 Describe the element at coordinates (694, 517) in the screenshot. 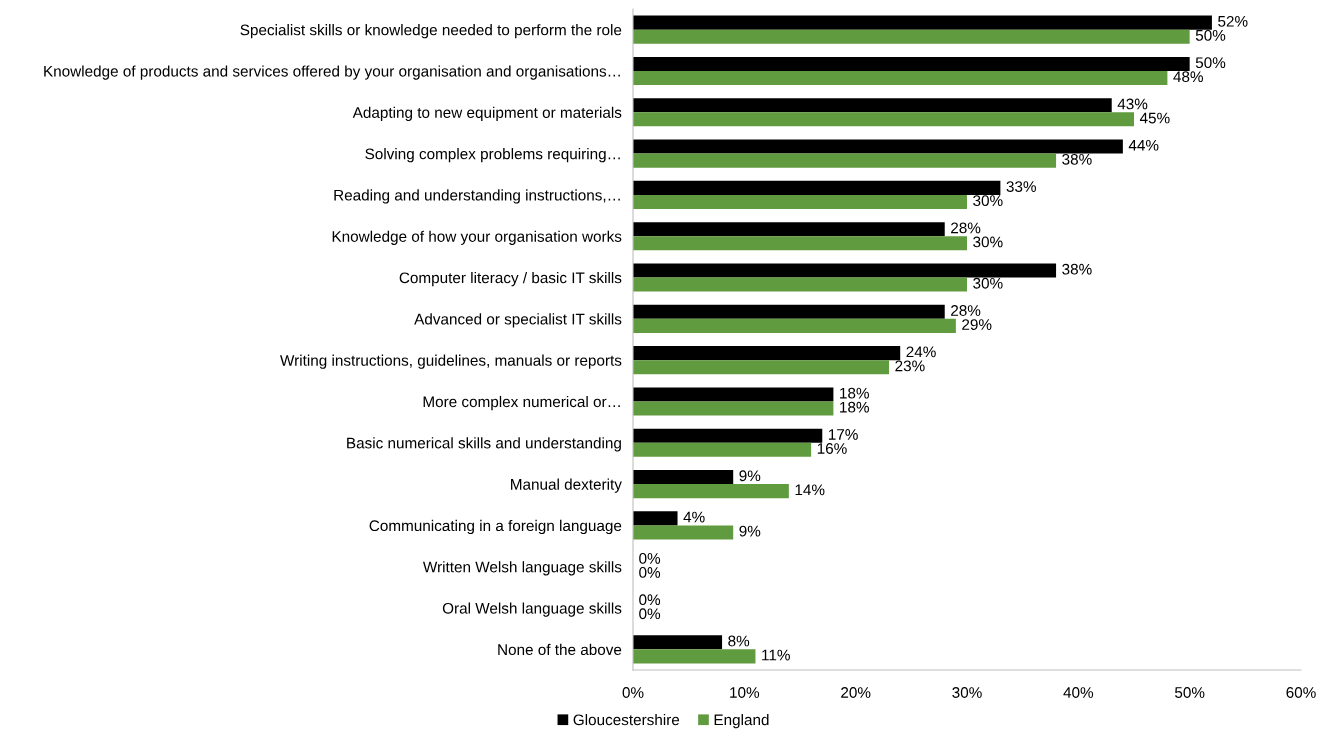

I see `data-label: 4%` at that location.